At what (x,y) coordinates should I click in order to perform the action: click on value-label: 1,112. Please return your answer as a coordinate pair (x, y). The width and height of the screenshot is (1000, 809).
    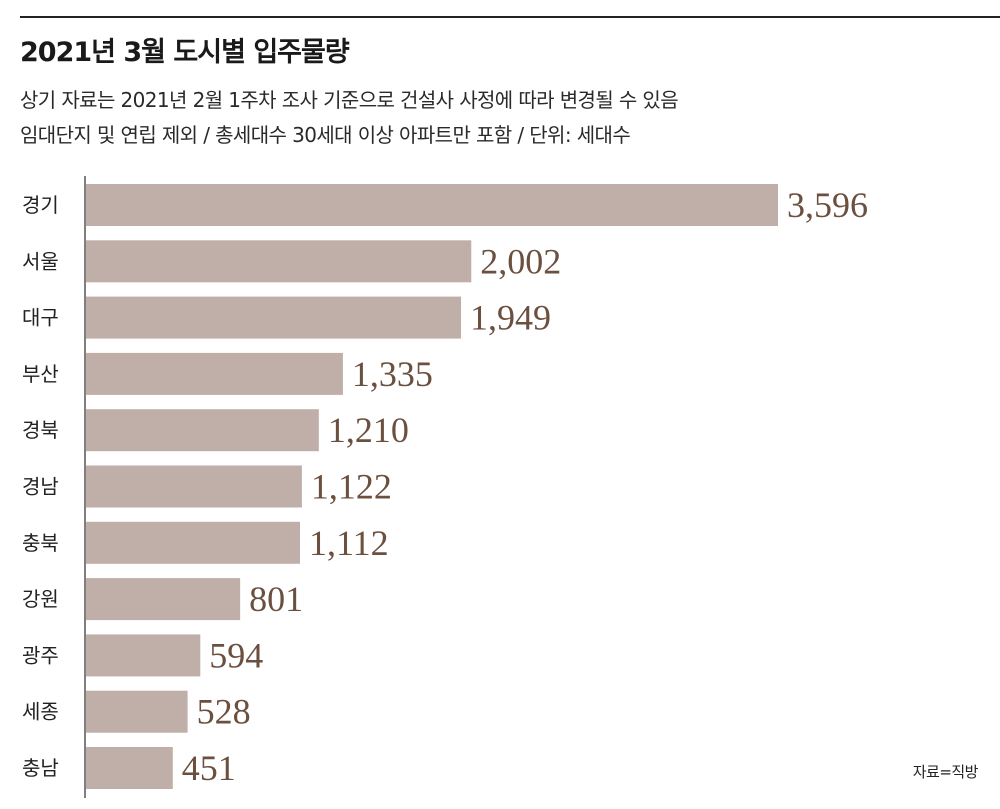
    Looking at the image, I should click on (349, 543).